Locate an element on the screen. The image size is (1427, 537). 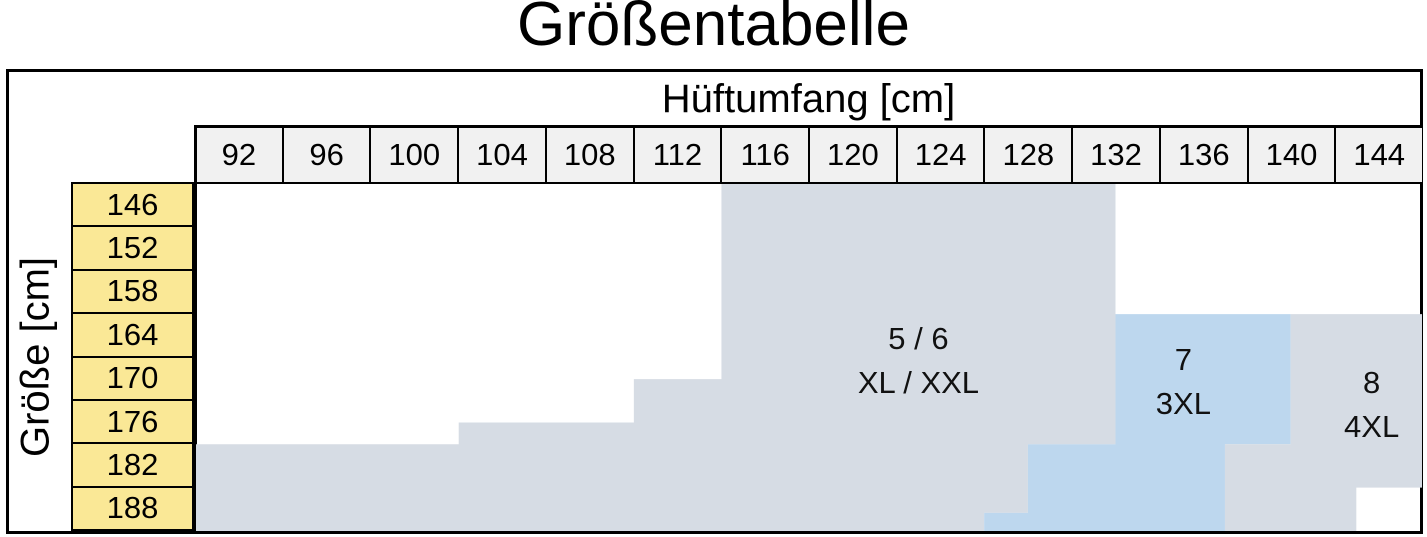
region-label-line: XL / XXL is located at coordinates (918, 383).